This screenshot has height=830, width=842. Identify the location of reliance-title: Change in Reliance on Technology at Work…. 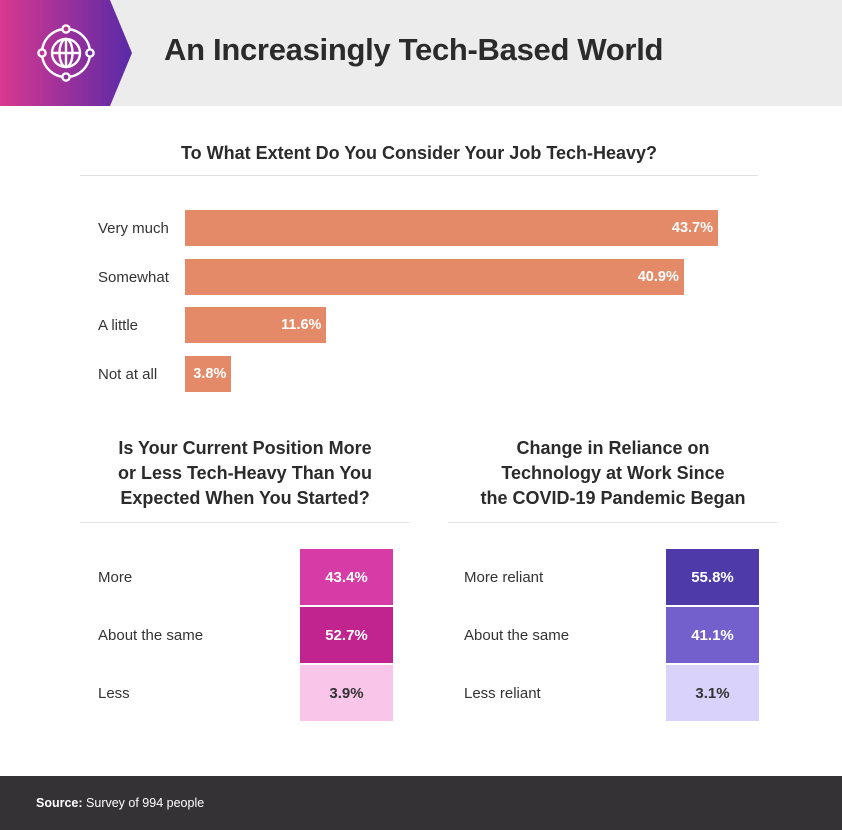
(613, 473).